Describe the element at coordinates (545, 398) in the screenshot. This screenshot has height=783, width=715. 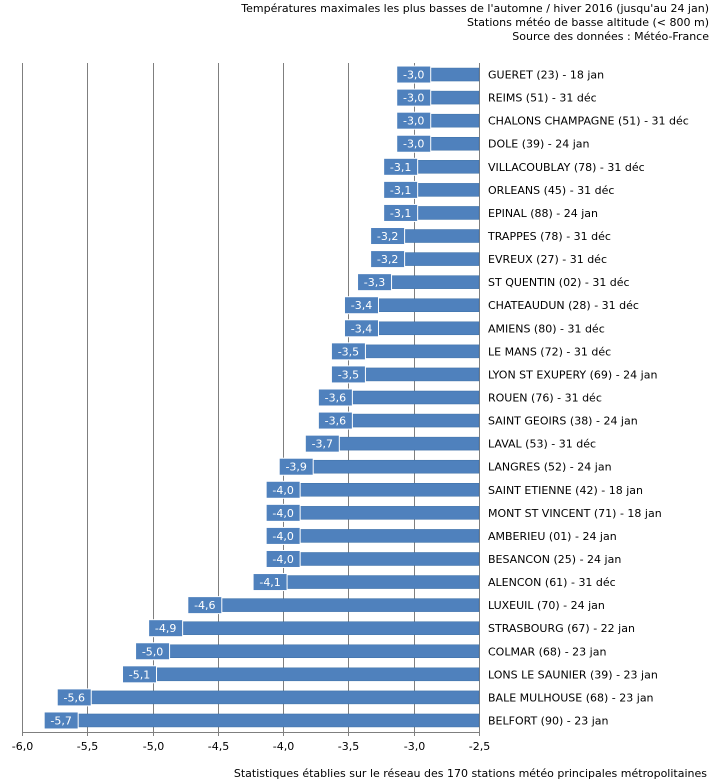
I see `category-label: ROUEN (76) - 31 déc` at that location.